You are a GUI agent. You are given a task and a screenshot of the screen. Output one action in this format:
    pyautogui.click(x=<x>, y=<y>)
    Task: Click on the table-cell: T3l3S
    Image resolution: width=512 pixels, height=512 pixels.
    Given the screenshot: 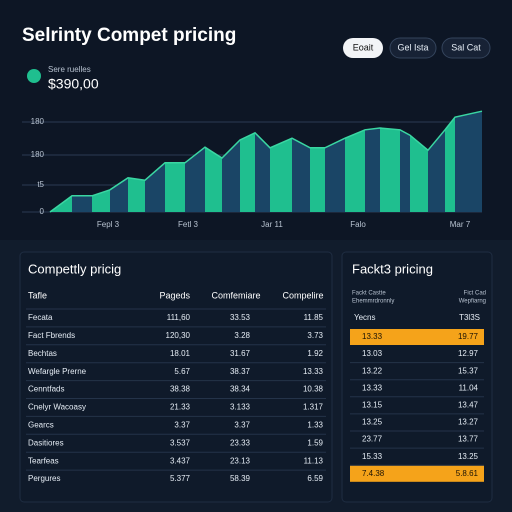 What is the action you would take?
    pyautogui.click(x=469, y=317)
    